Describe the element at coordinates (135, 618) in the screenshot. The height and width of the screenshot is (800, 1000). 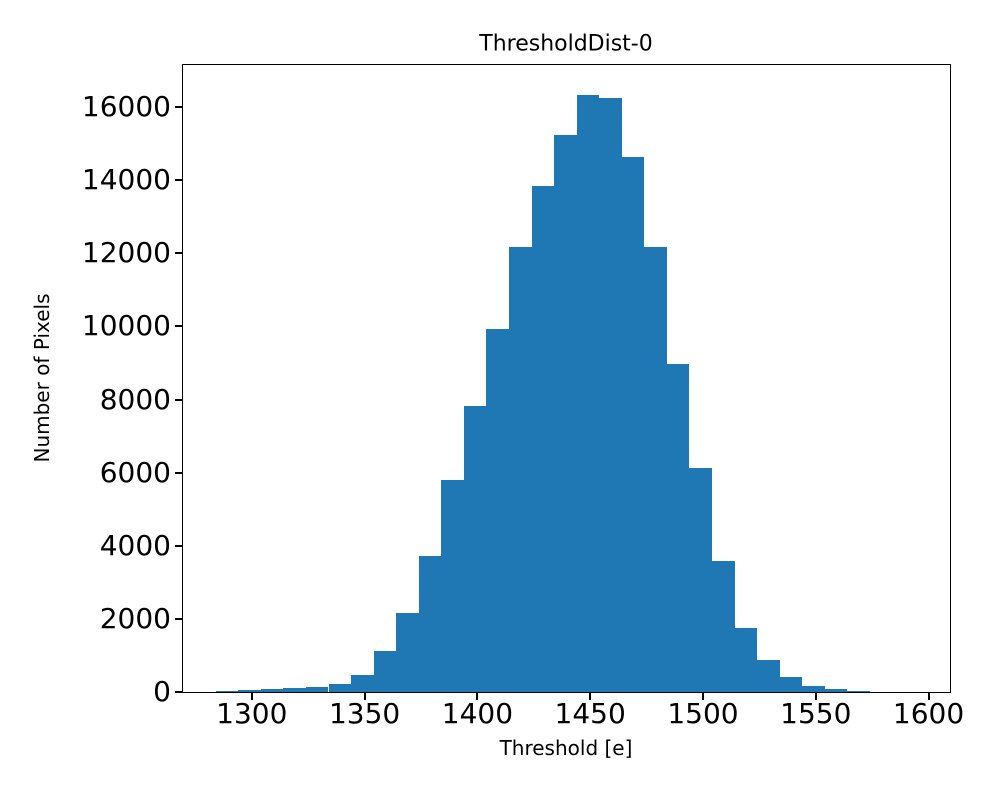
I see `y-tick-label: 2000` at that location.